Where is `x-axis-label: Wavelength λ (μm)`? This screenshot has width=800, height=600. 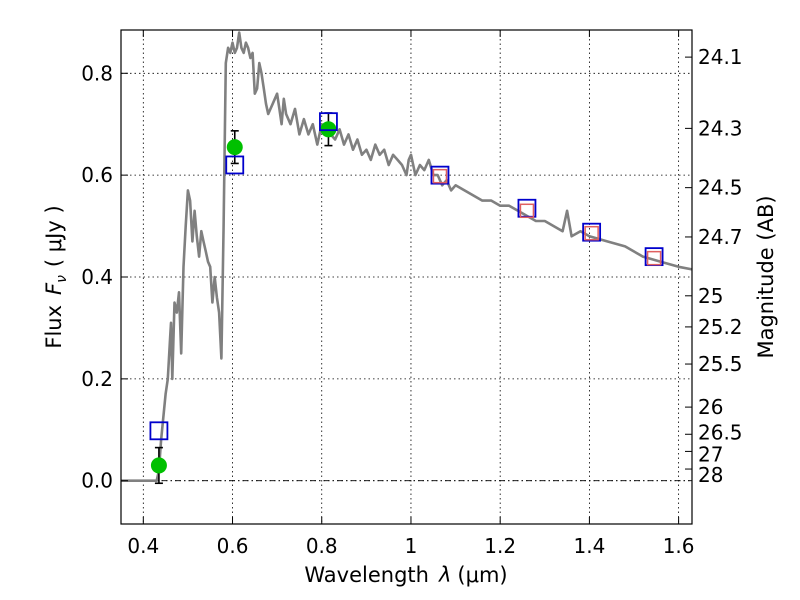 x-axis-label: Wavelength λ (μm) is located at coordinates (405, 575).